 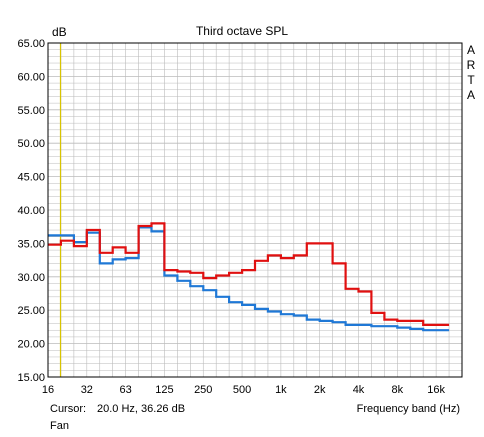 What do you see at coordinates (31, 144) in the screenshot?
I see `y-tick-label: 50.00` at bounding box center [31, 144].